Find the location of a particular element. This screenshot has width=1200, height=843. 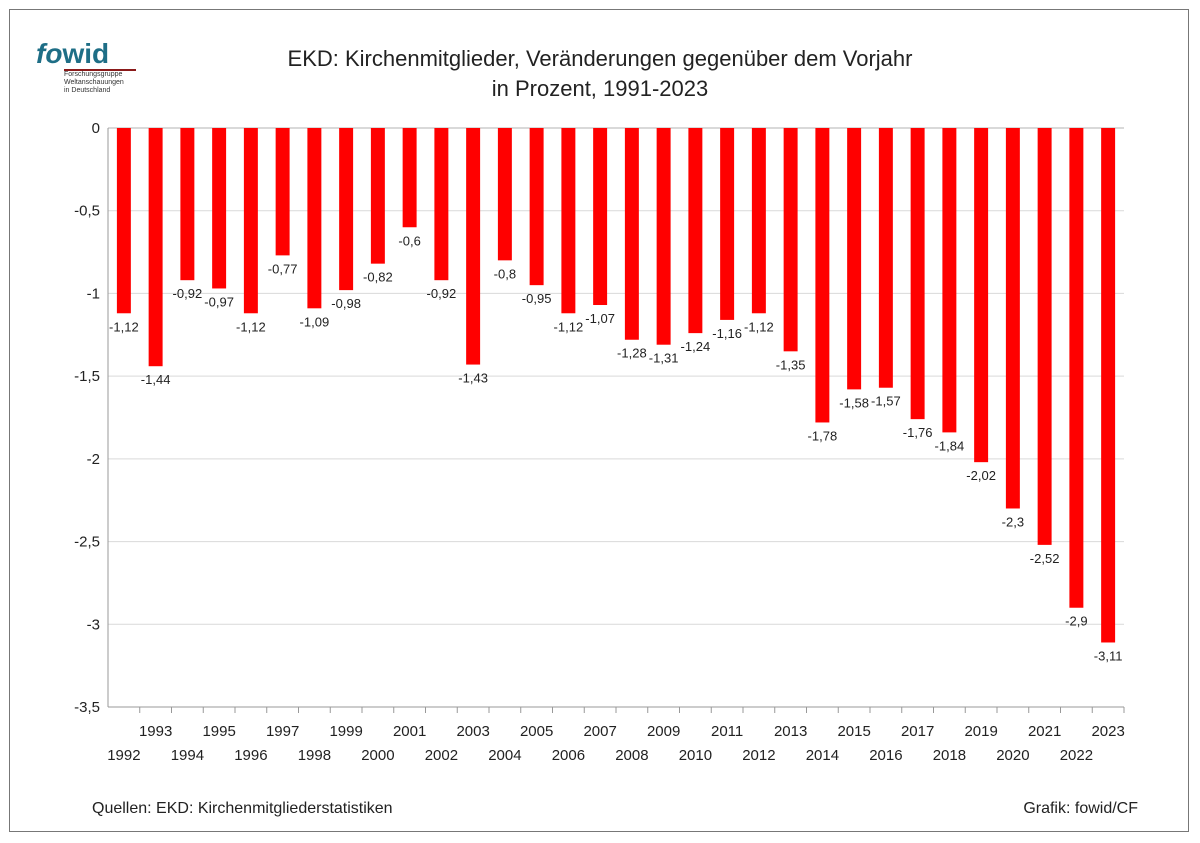

x-tick-label: 2011 is located at coordinates (727, 731).